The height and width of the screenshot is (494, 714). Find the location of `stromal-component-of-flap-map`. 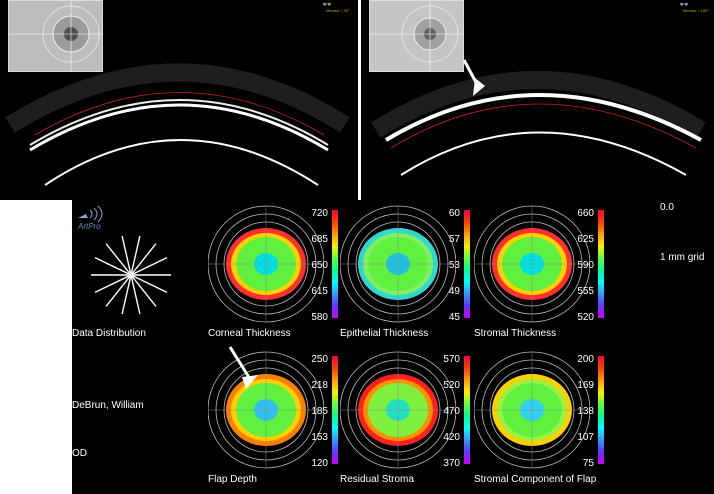

stromal-component-of-flap-map is located at coordinates (532, 410).